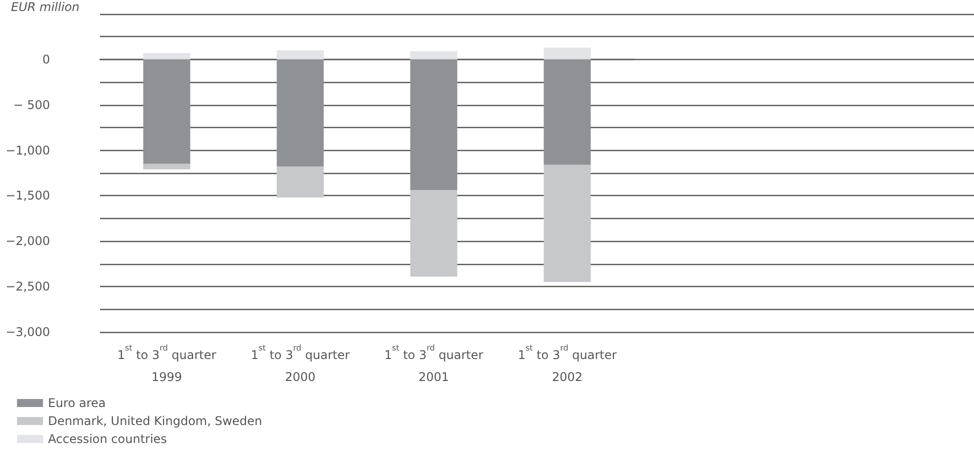 This screenshot has height=459, width=974. I want to click on y-tick-label: −3,000, so click(28, 332).